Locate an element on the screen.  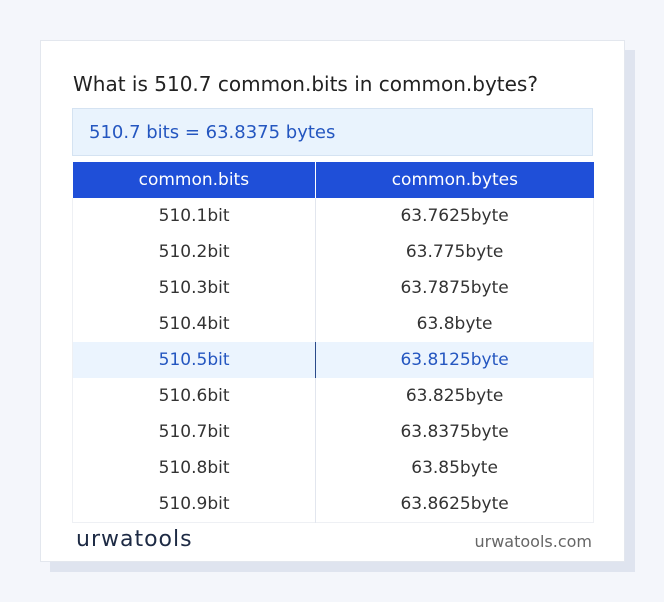
table-cell: 63.8625byte is located at coordinates (454, 504).